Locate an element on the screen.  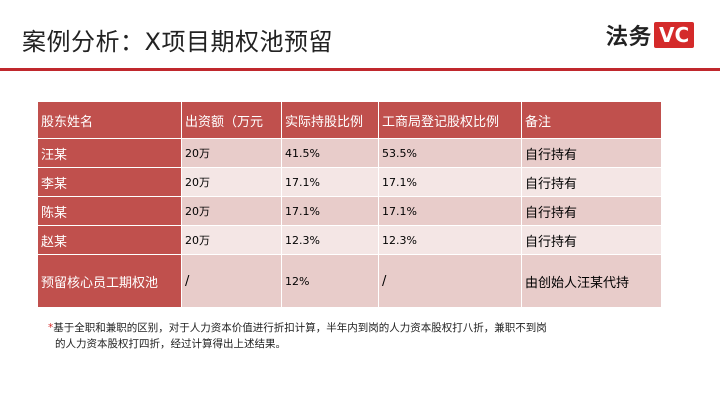
cell-capital: / is located at coordinates (231, 281).